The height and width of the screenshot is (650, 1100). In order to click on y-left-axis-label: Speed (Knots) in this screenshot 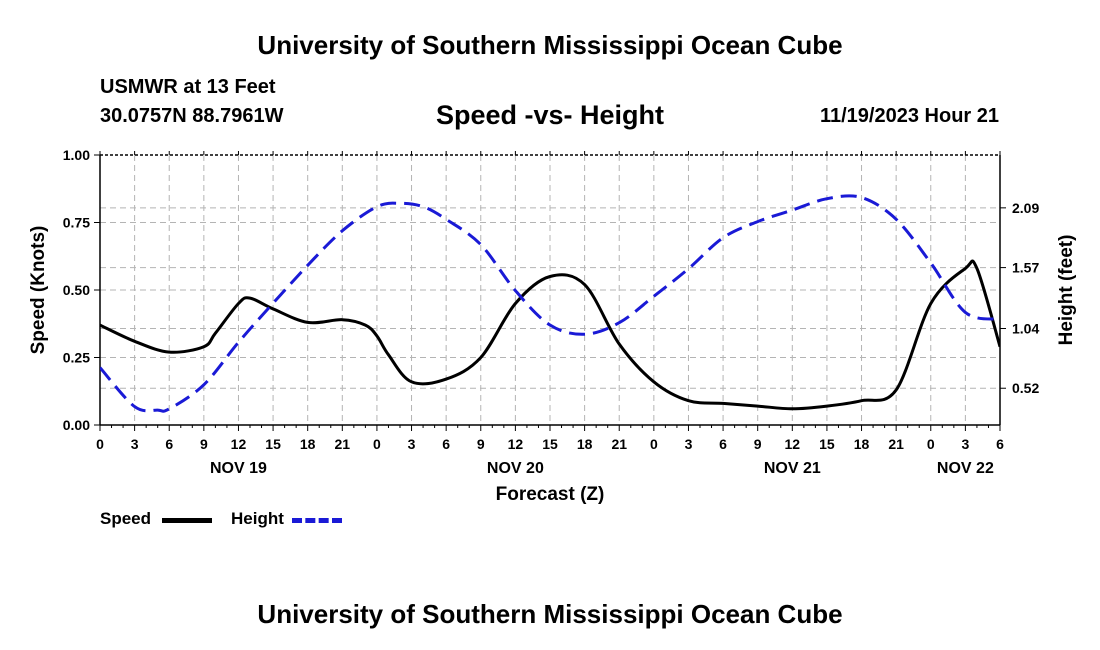, I will do `click(38, 290)`.